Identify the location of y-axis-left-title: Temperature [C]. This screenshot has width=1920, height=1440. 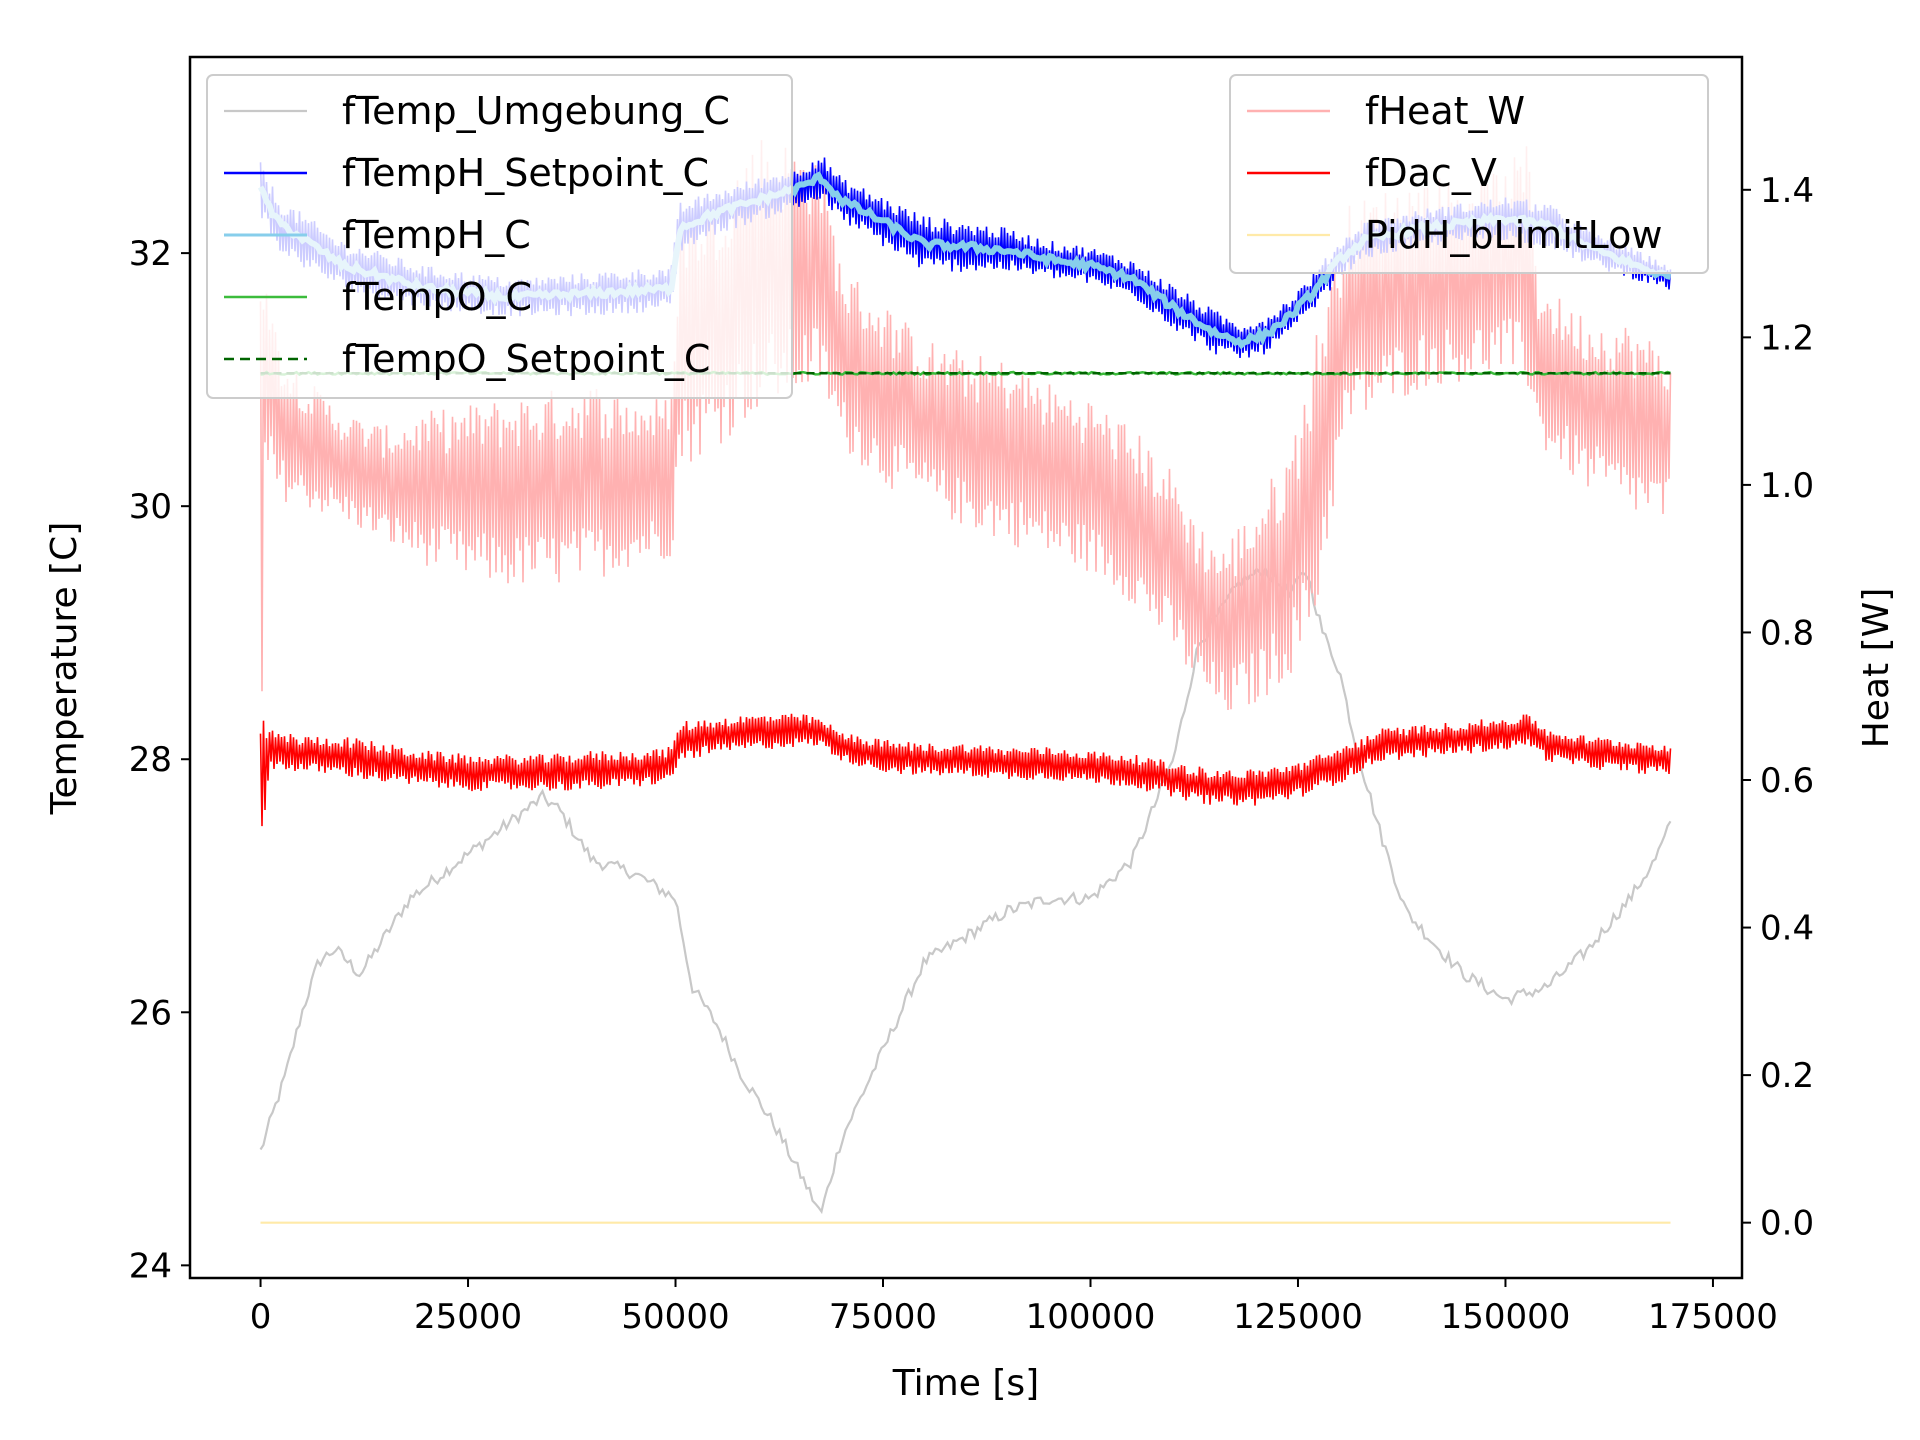
(64, 669).